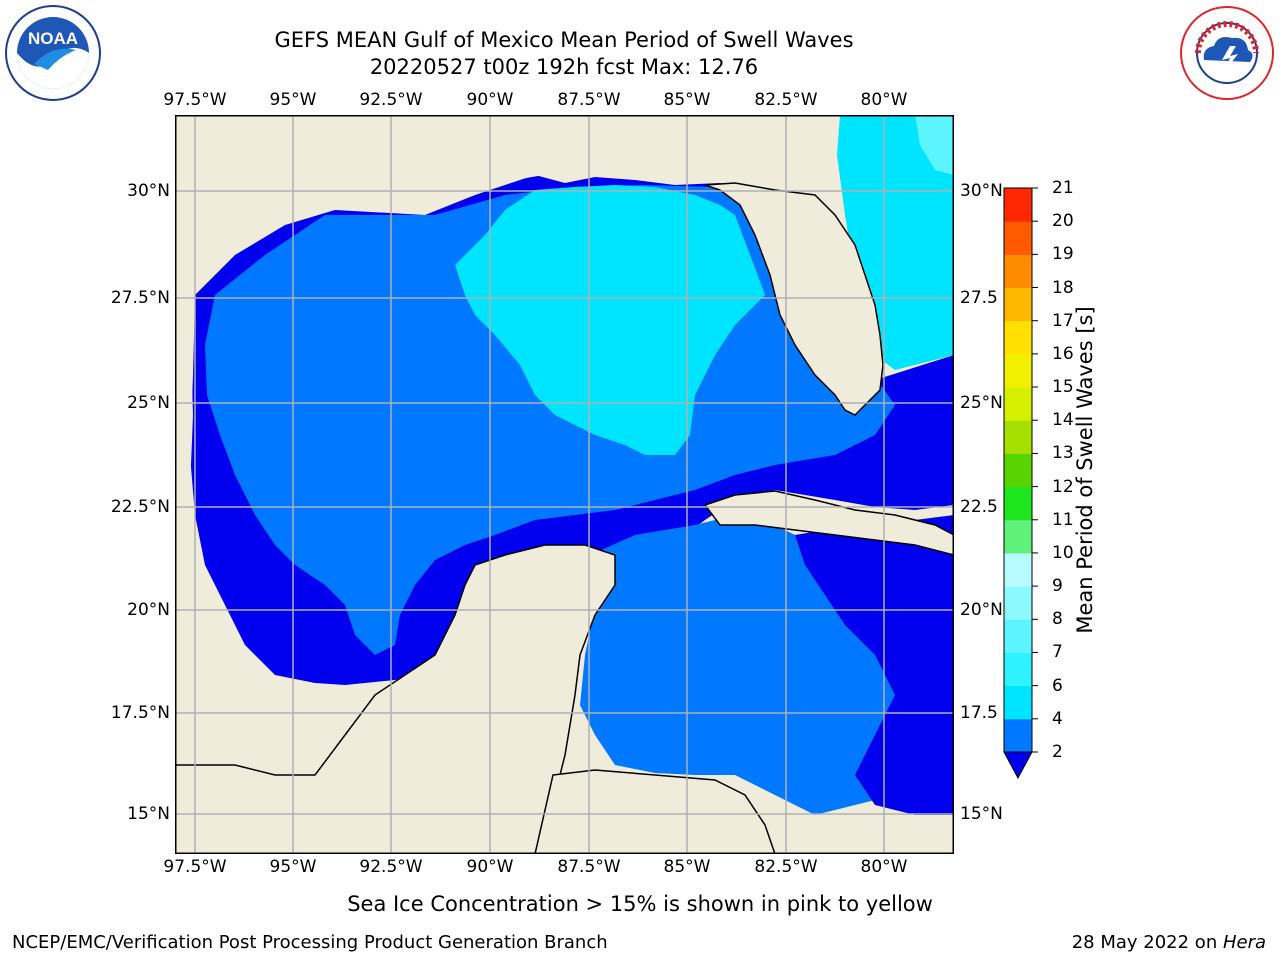 Image resolution: width=1280 pixels, height=960 pixels. Describe the element at coordinates (140, 507) in the screenshot. I see `lat-tick-label: 22.5°N` at that location.